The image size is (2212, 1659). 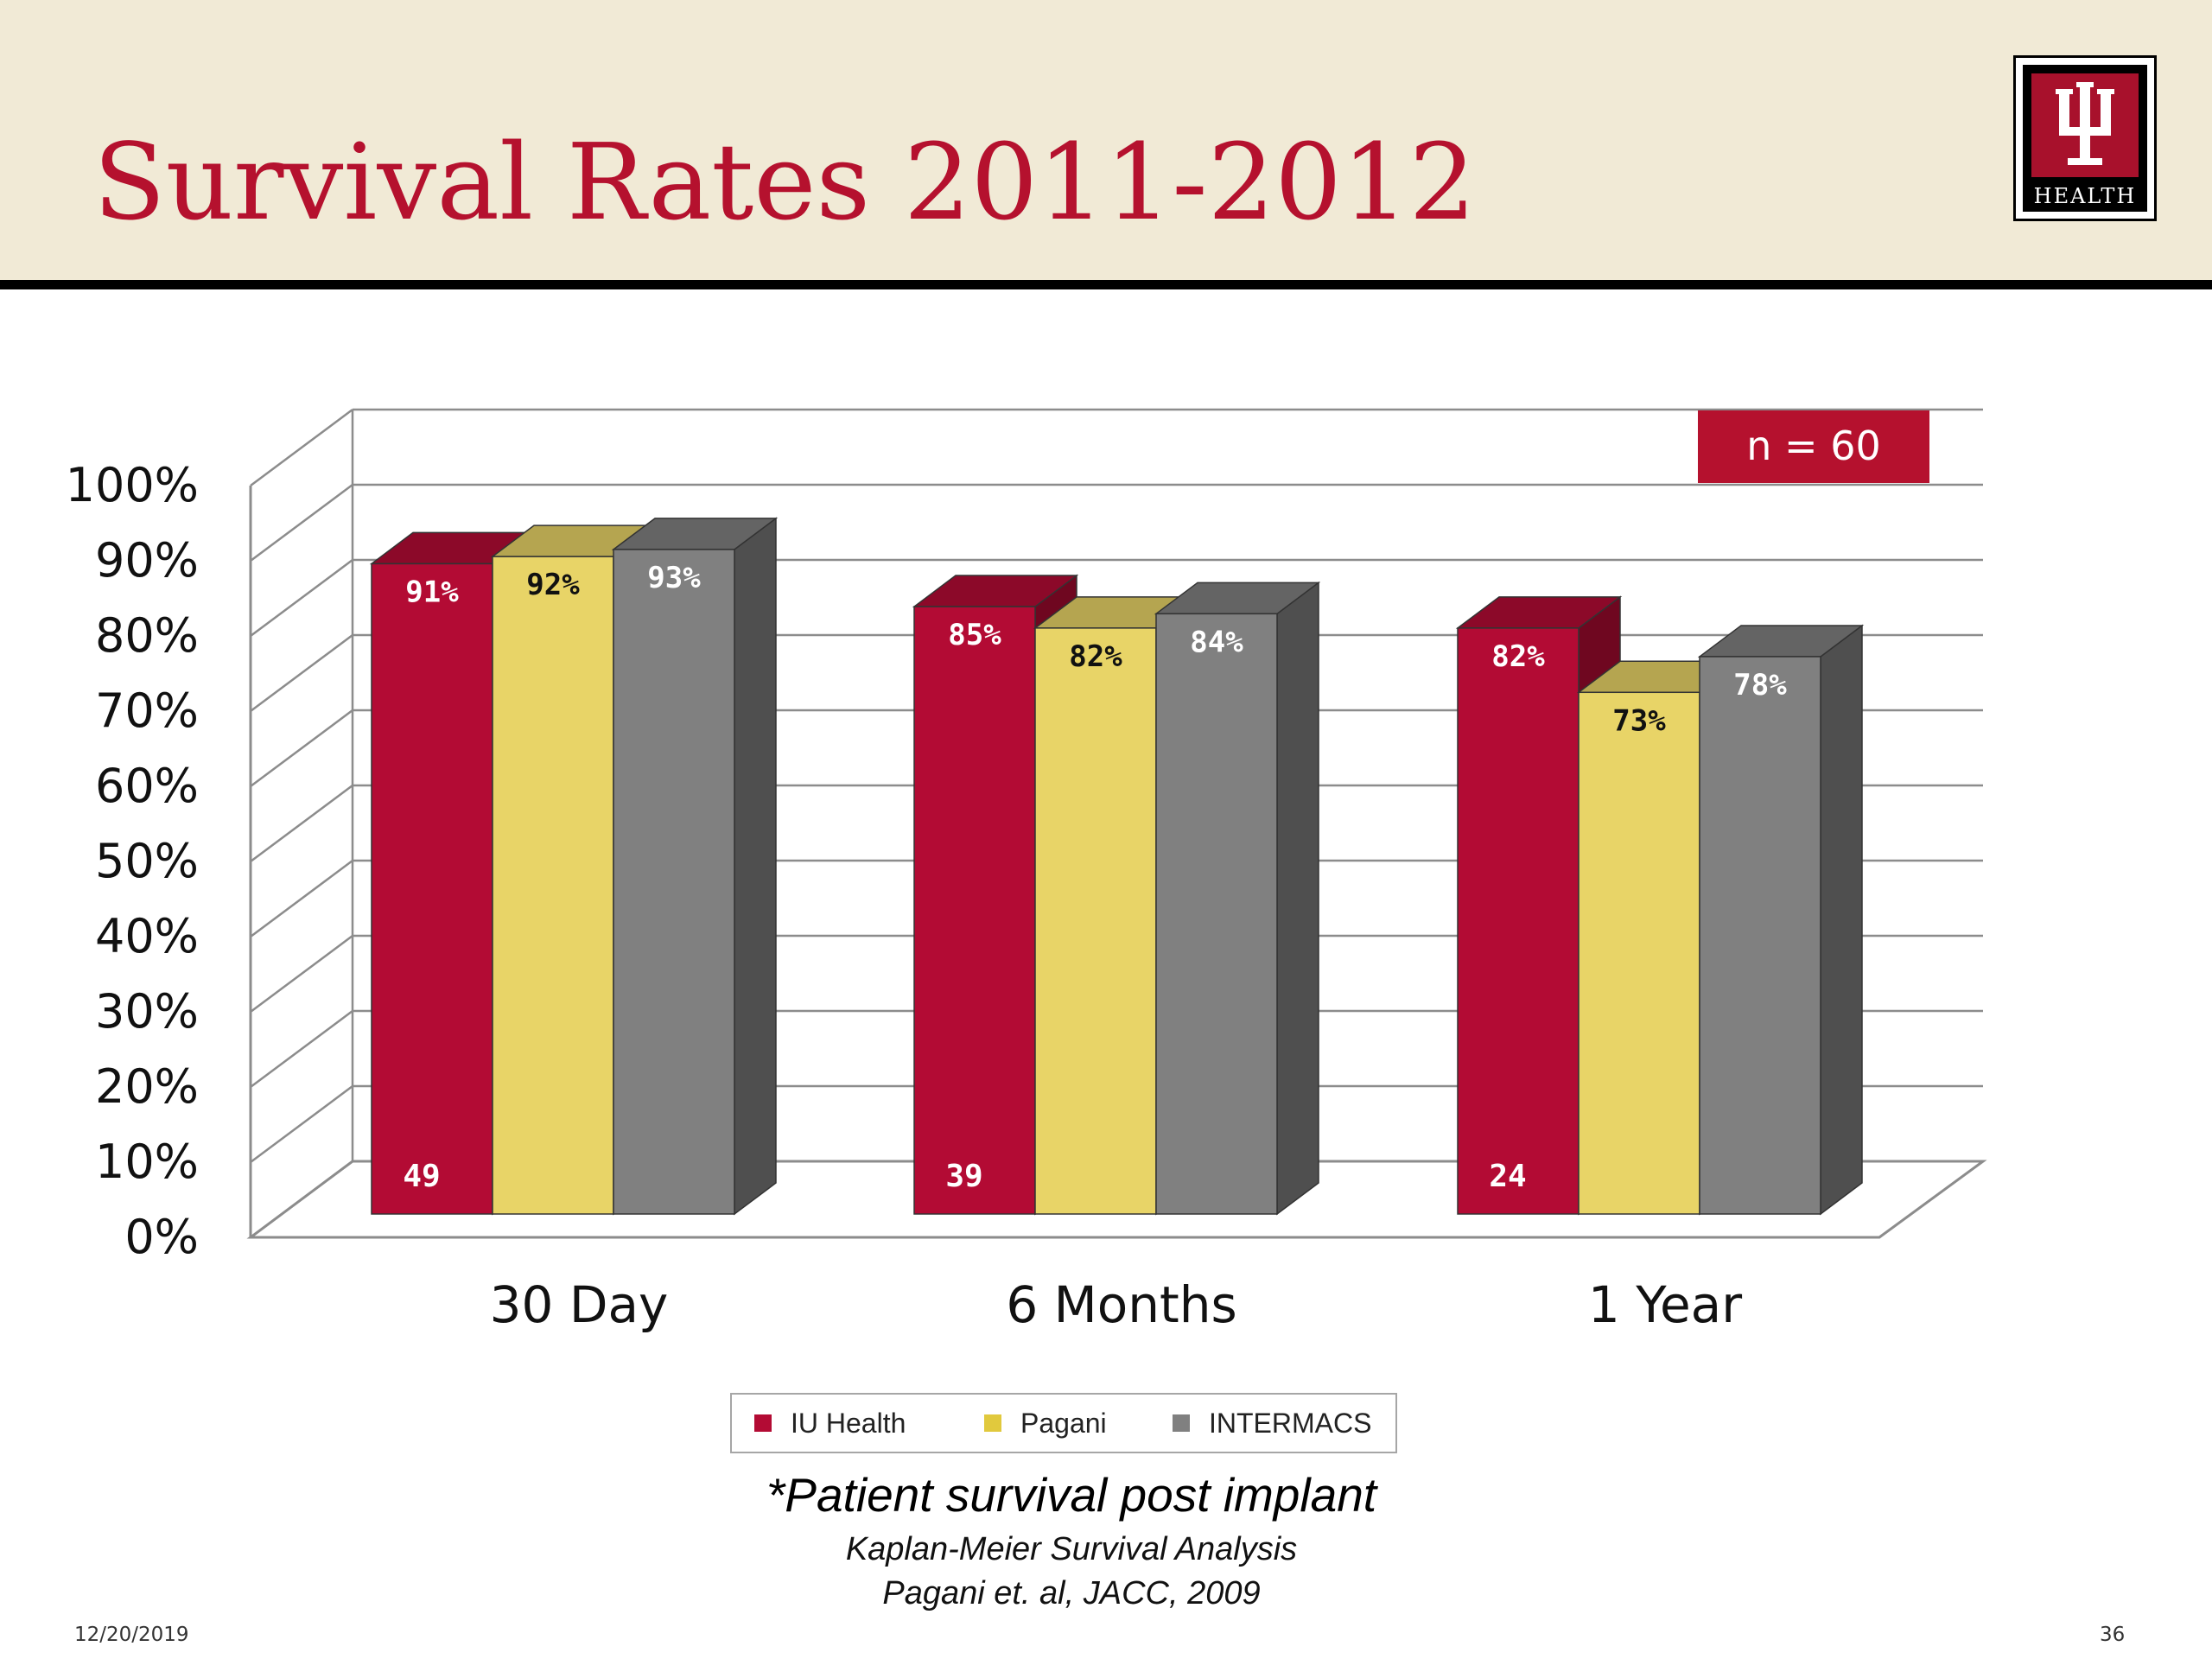 What do you see at coordinates (147, 1162) in the screenshot?
I see `y-tick-label: 10%` at bounding box center [147, 1162].